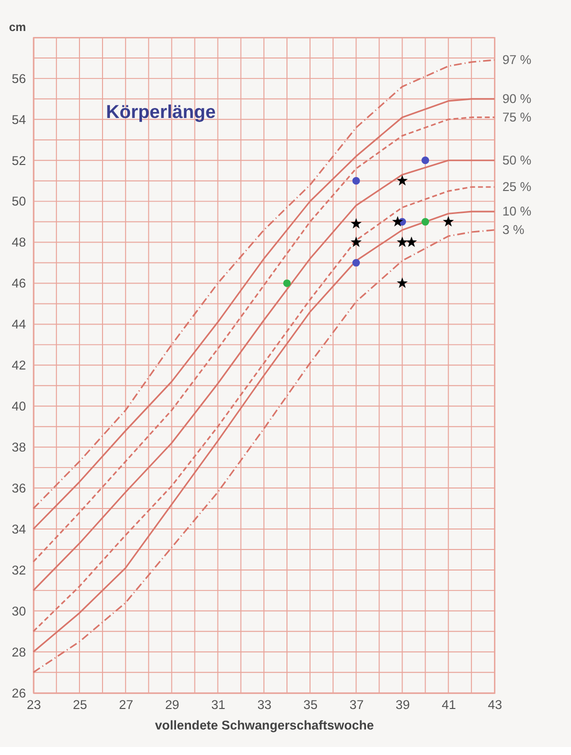 This screenshot has height=755, width=571. What do you see at coordinates (17, 27) in the screenshot?
I see `y-axis-title: cm` at bounding box center [17, 27].